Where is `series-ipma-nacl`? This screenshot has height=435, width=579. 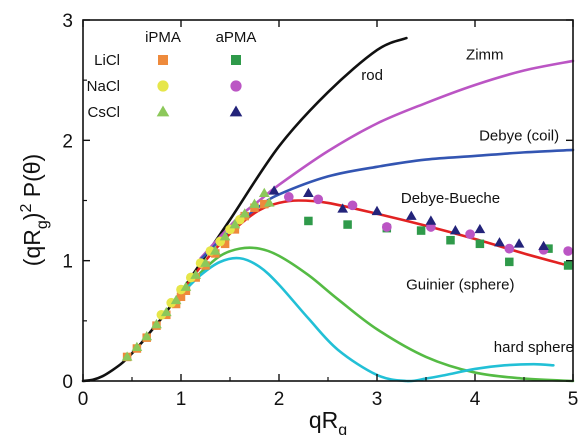
series-ipma-nacl is located at coordinates (200, 267).